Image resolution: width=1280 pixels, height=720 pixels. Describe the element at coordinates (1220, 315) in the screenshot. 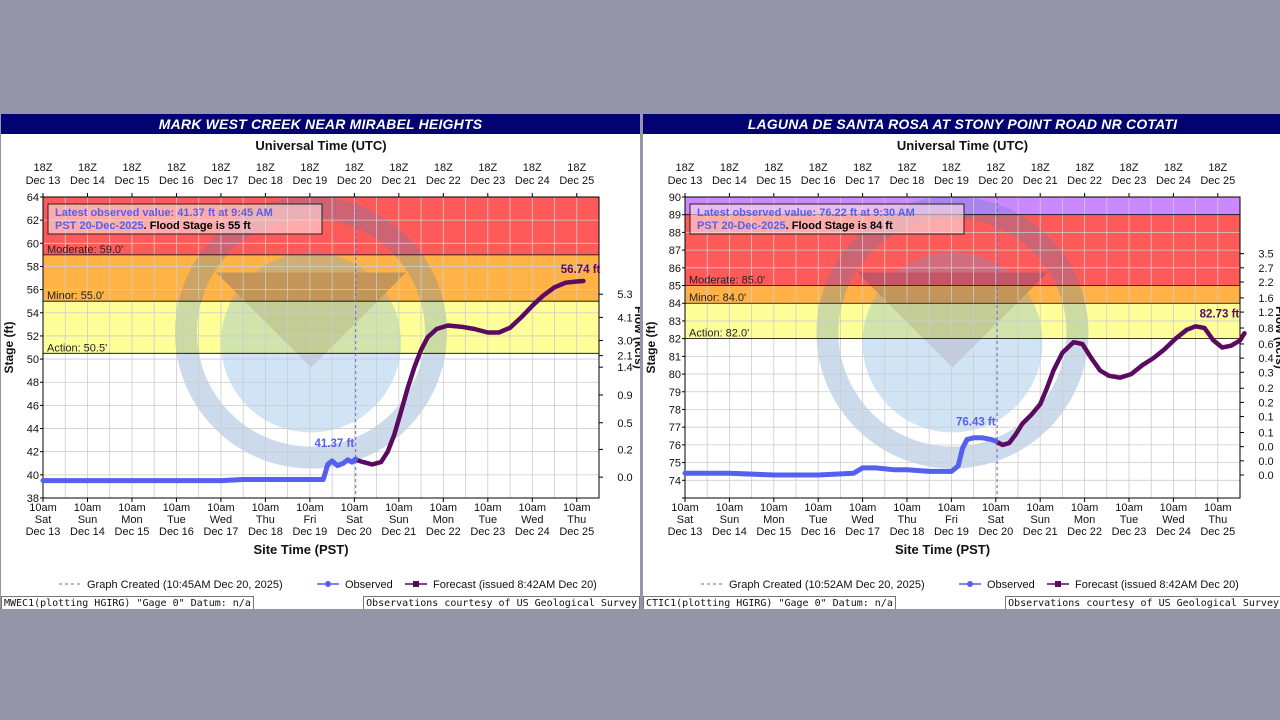

I see `forecast-peak-label: 82.73 ft` at that location.